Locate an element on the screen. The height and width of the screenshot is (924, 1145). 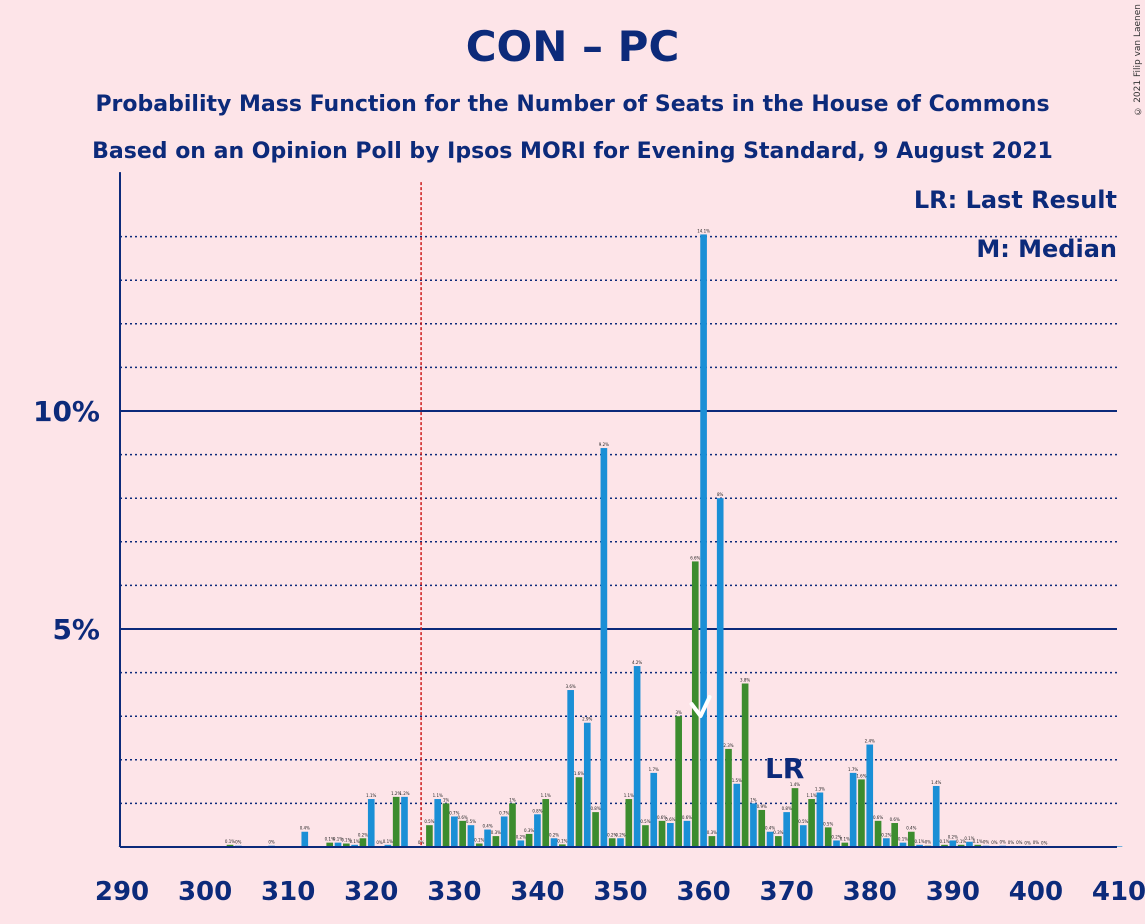
bar-label-392: 0.1% is located at coordinates (969, 838).